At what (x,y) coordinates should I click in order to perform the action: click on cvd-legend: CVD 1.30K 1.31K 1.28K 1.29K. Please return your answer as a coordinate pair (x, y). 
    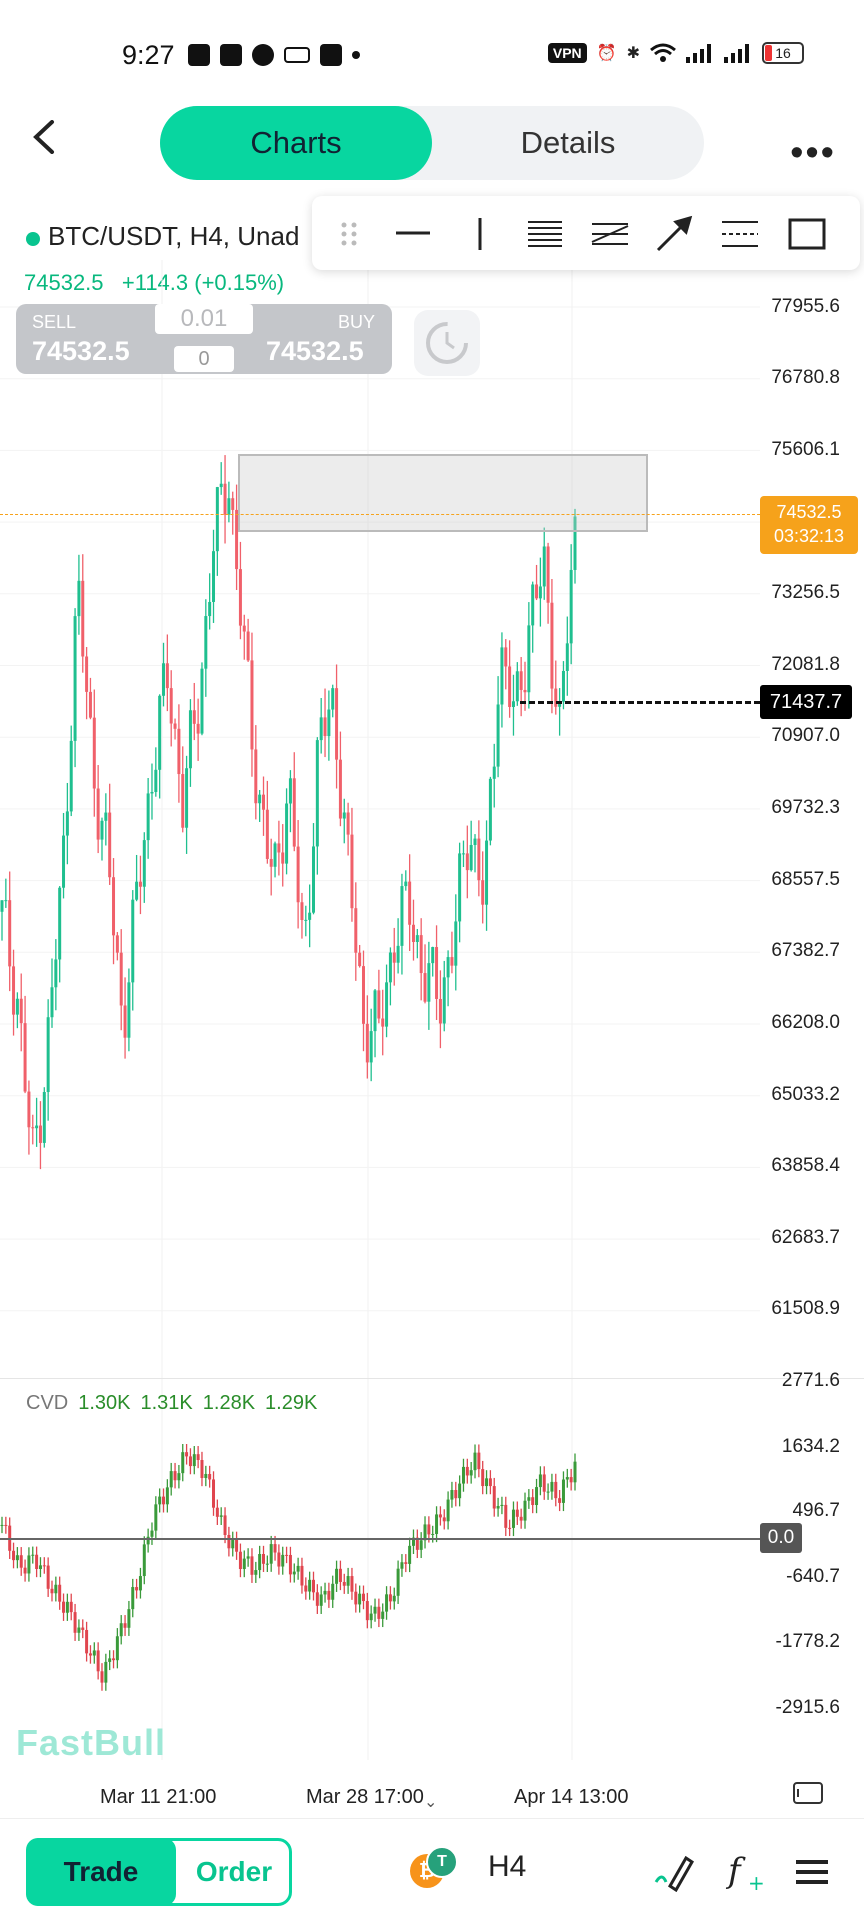
    Looking at the image, I should click on (171, 1403).